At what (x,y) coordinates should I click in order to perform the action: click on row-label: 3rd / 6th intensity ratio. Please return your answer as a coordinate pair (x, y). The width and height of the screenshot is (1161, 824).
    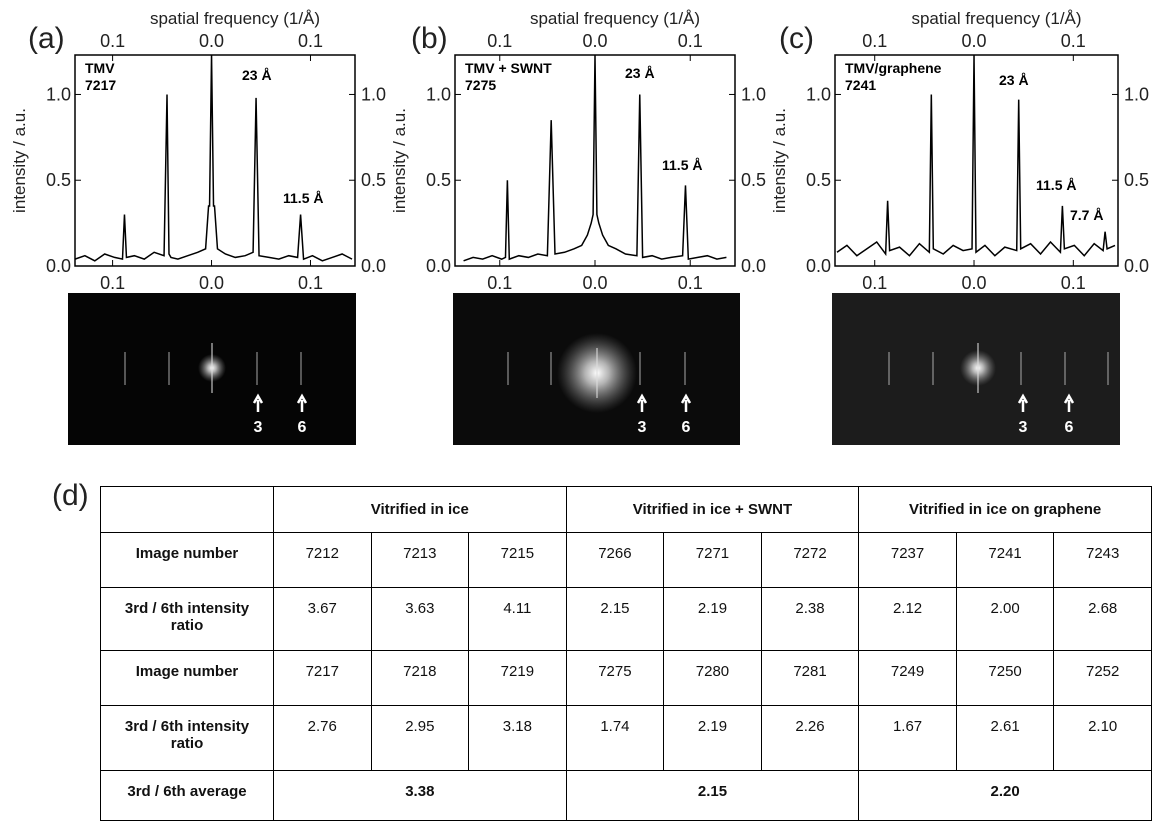
    Looking at the image, I should click on (187, 738).